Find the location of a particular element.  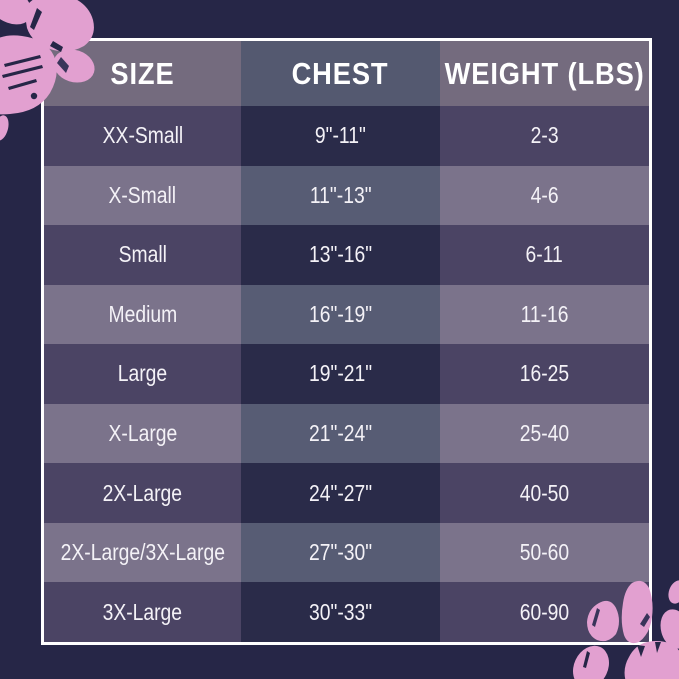

weight-cell-label: 60-90 is located at coordinates (544, 611).